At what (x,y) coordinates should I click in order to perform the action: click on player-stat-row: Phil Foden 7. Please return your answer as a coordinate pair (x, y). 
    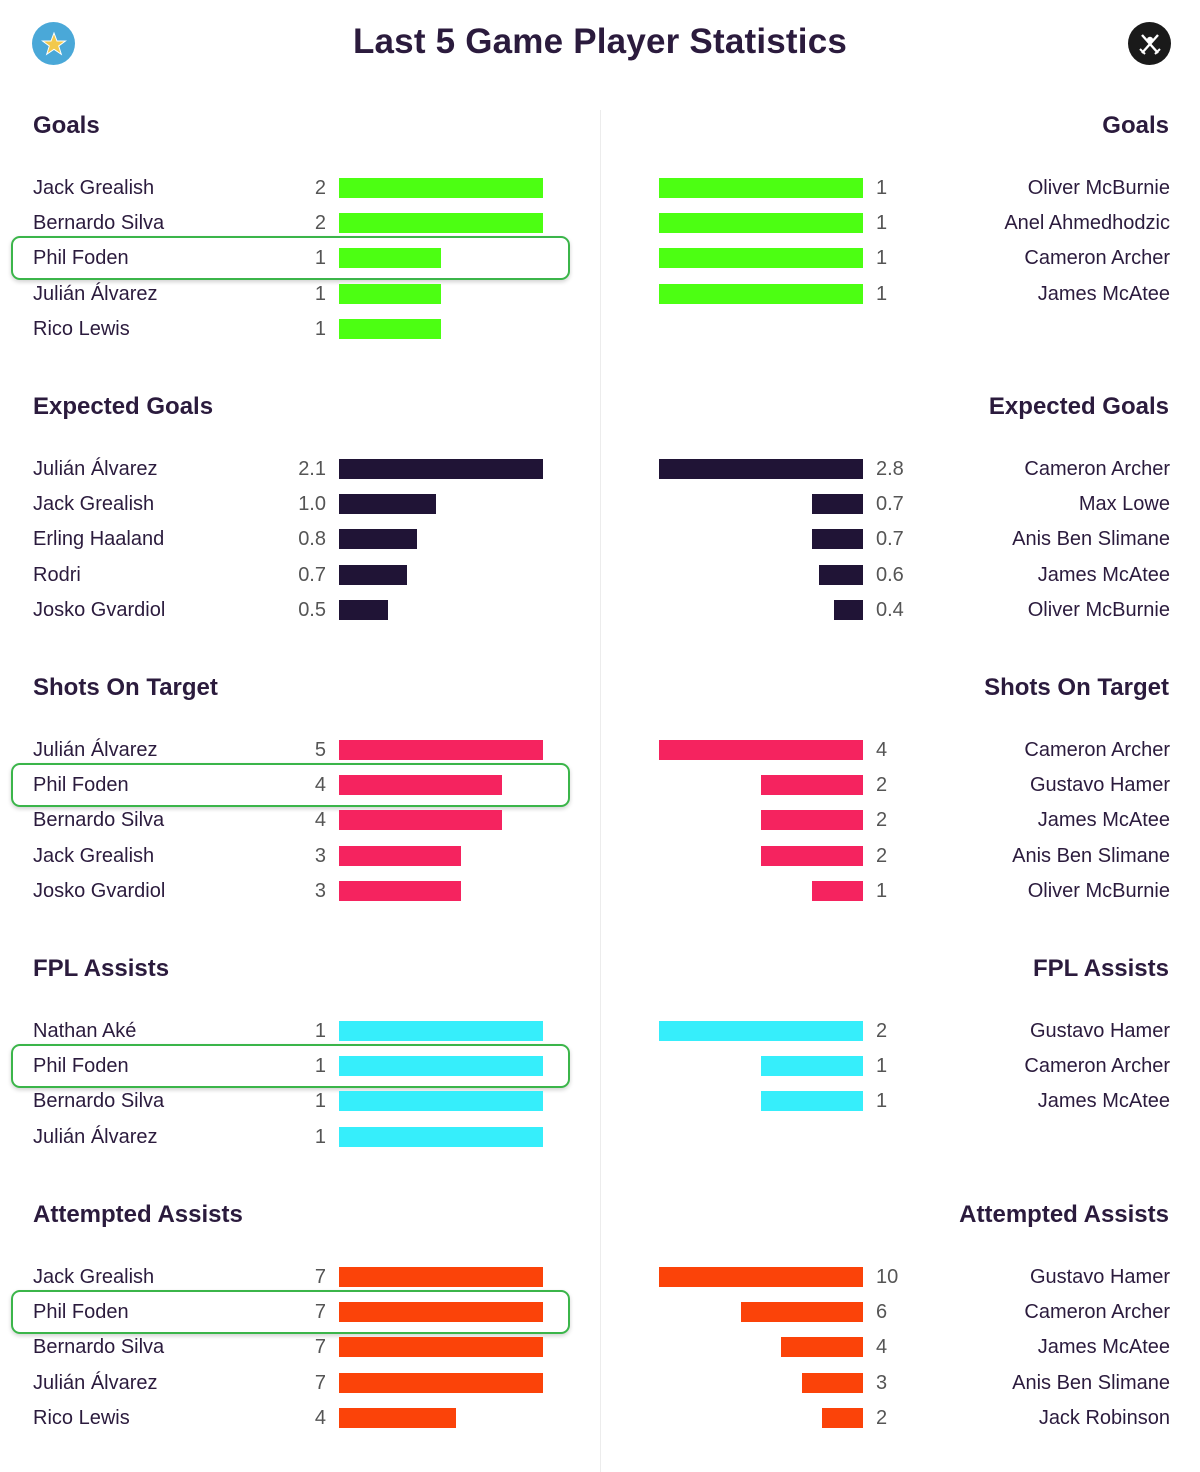
    Looking at the image, I should click on (293, 1312).